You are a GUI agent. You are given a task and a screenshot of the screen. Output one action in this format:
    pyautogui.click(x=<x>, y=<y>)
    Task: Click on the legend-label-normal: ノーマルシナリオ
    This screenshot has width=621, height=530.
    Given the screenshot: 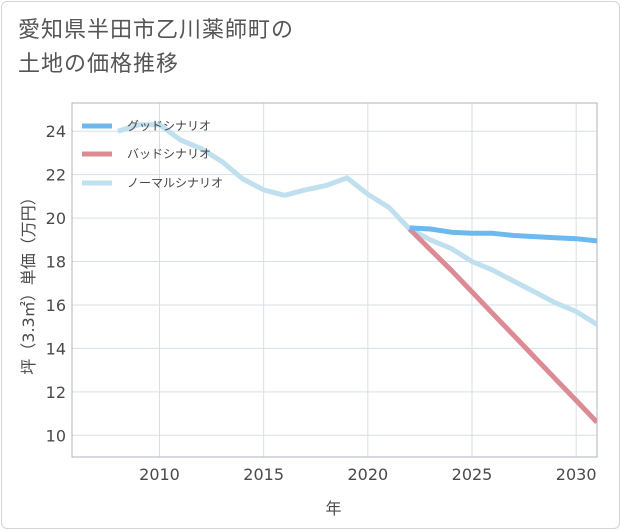 What is the action you would take?
    pyautogui.click(x=175, y=183)
    